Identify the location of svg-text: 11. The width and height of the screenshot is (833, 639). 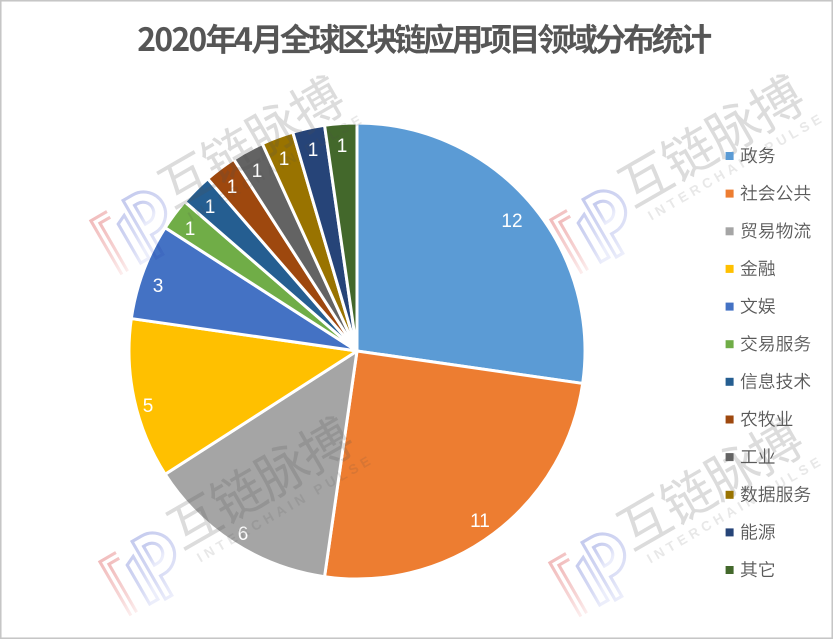
(480, 521).